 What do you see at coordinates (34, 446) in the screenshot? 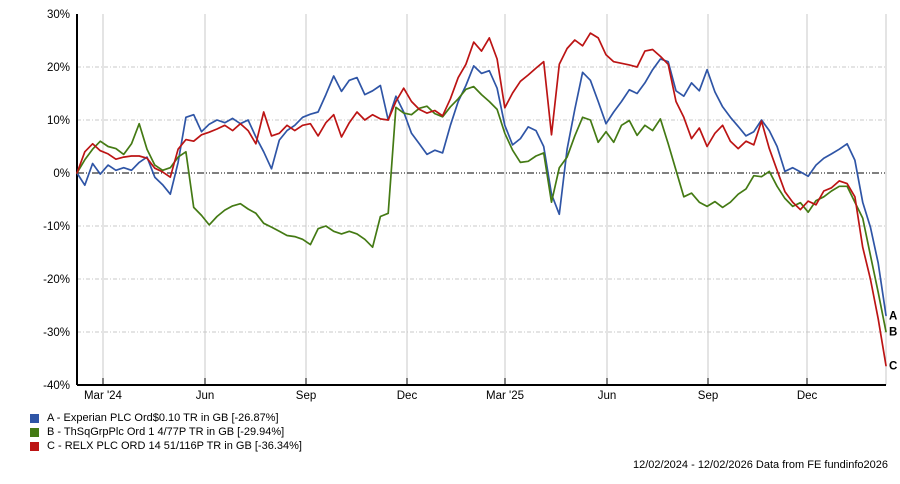
I see `legend-swatch-c` at bounding box center [34, 446].